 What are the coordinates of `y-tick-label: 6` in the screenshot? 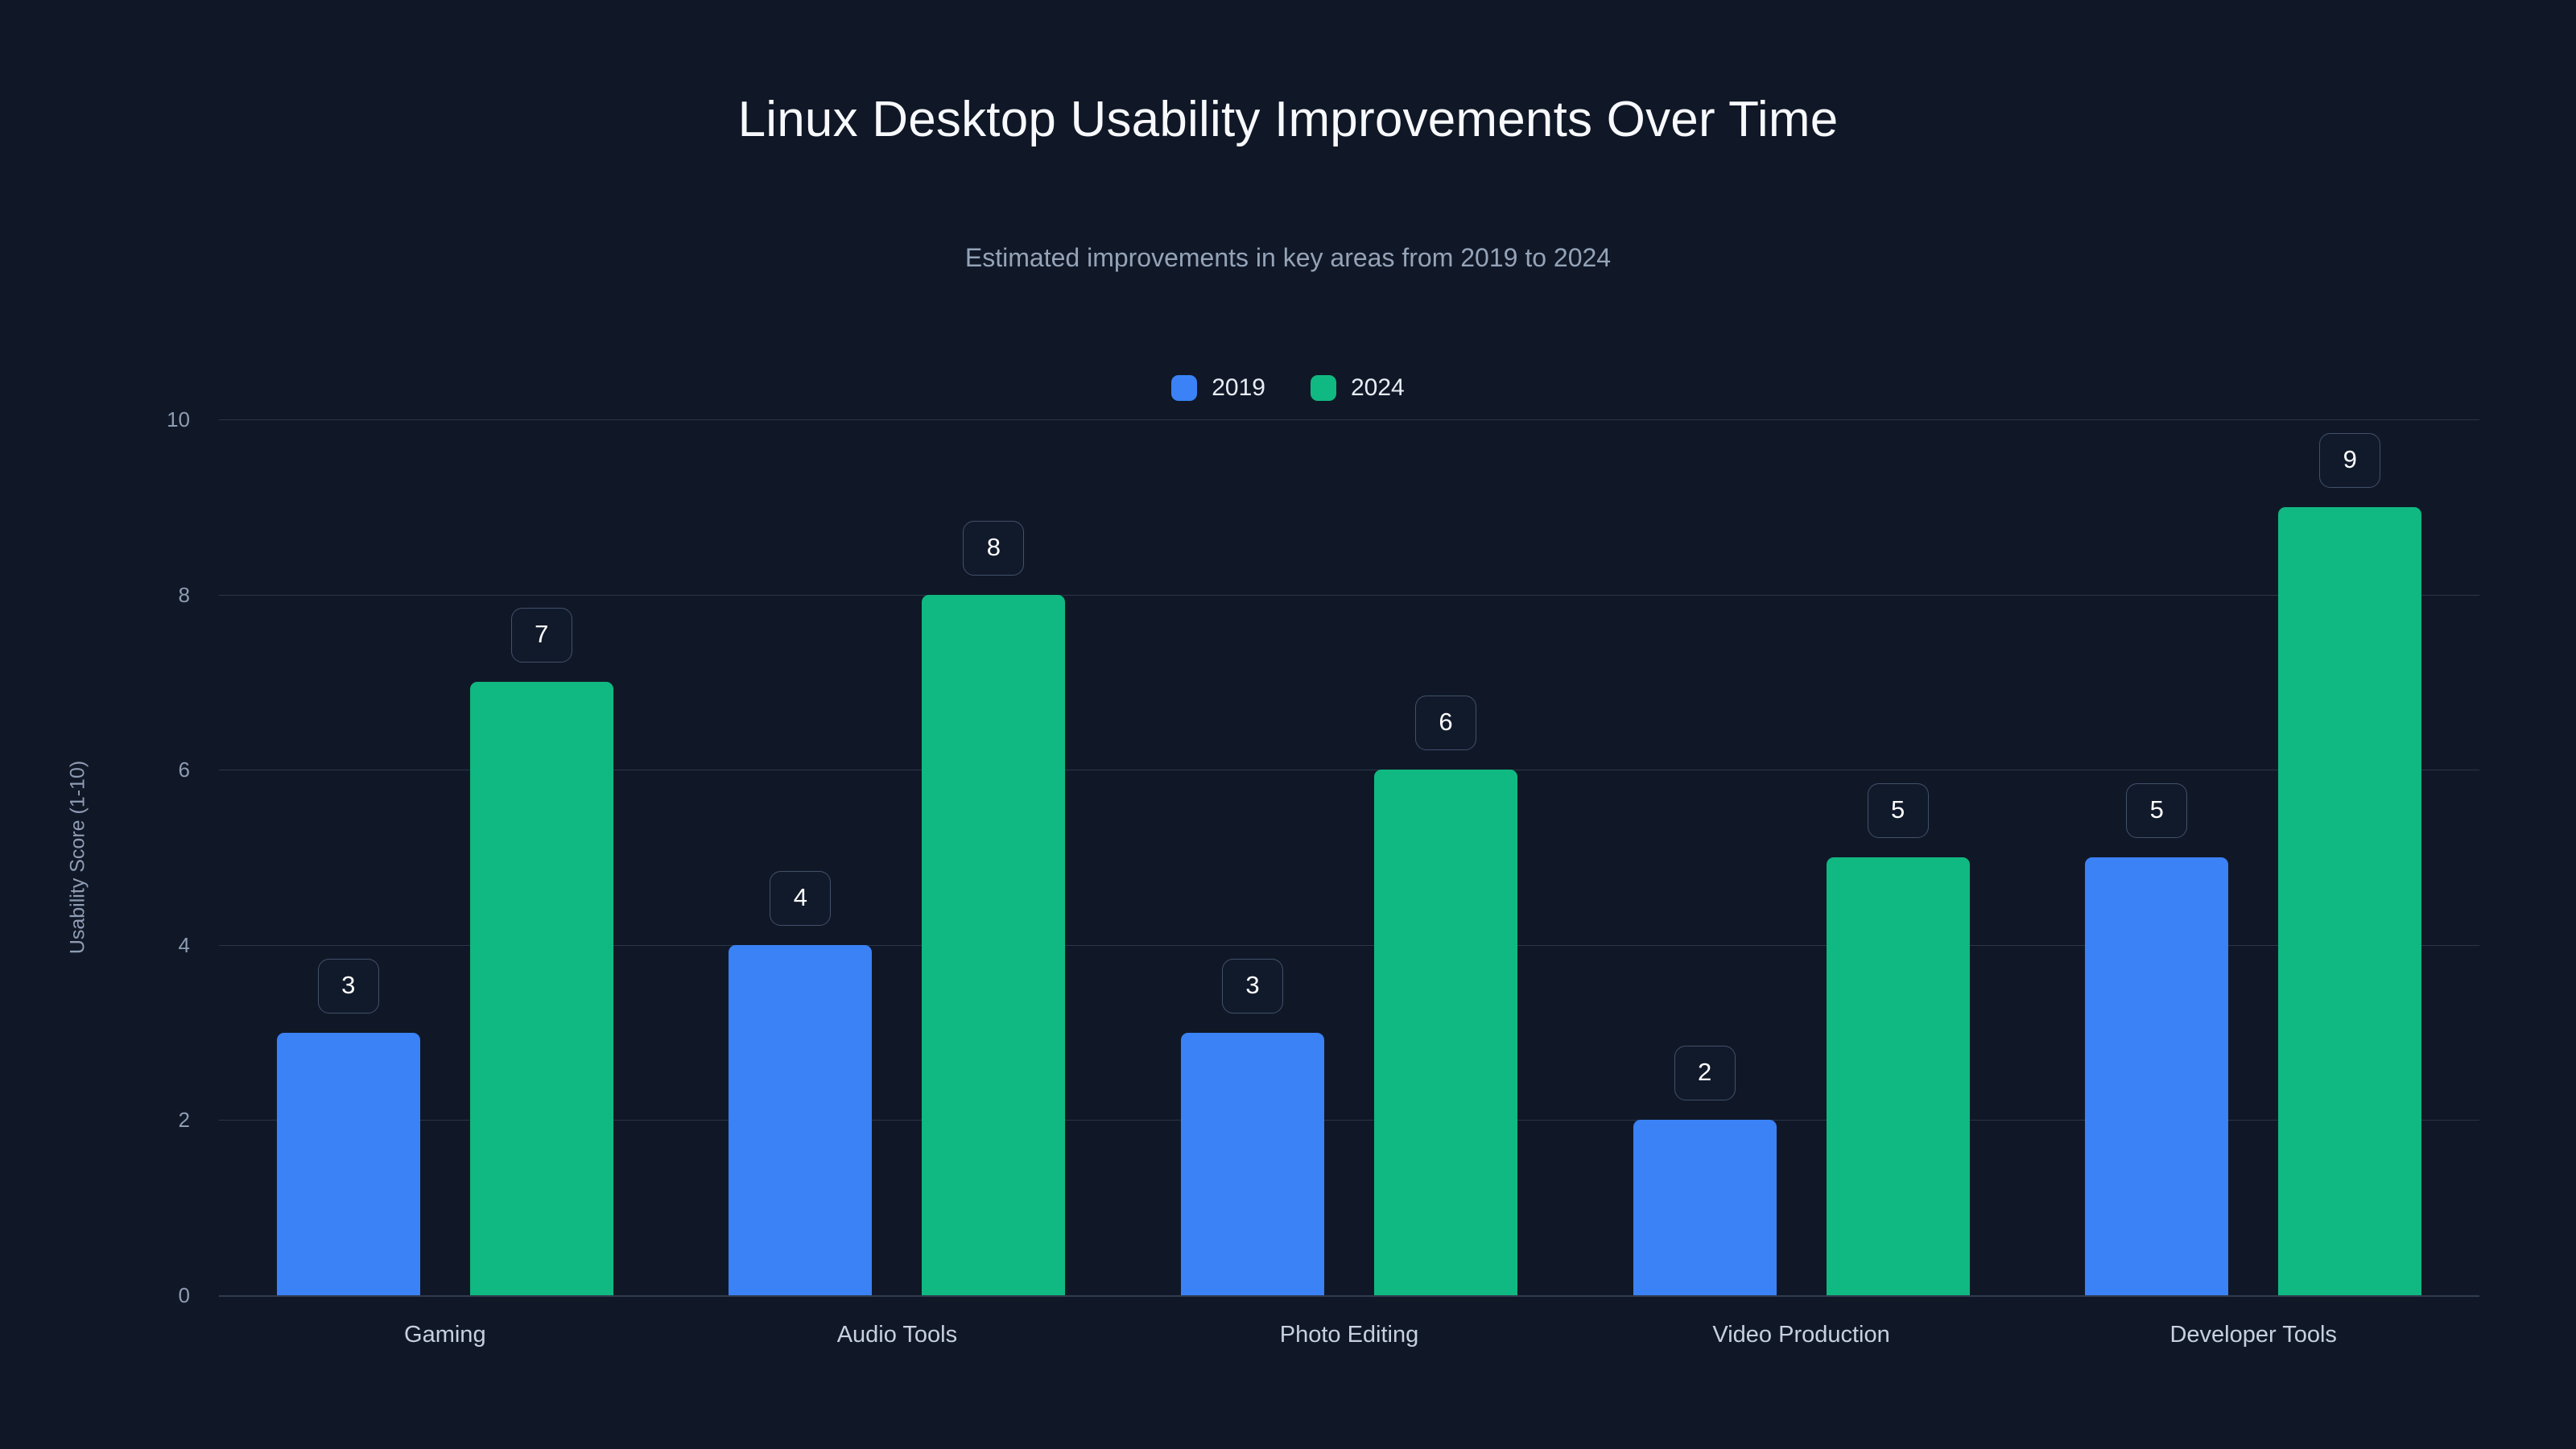 It's located at (184, 770).